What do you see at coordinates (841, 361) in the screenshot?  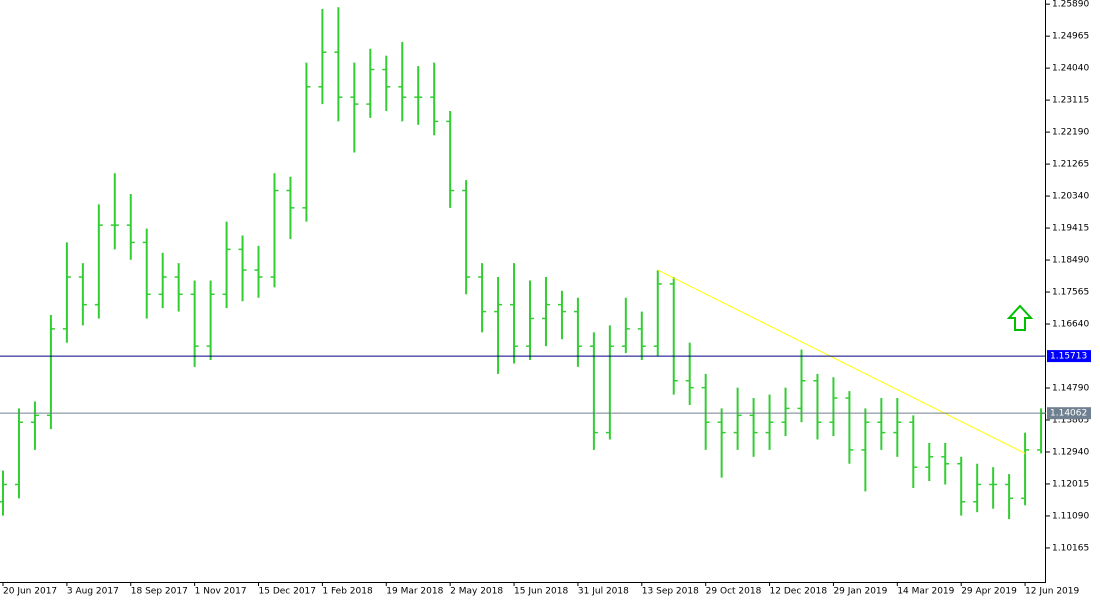 I see `trendline` at bounding box center [841, 361].